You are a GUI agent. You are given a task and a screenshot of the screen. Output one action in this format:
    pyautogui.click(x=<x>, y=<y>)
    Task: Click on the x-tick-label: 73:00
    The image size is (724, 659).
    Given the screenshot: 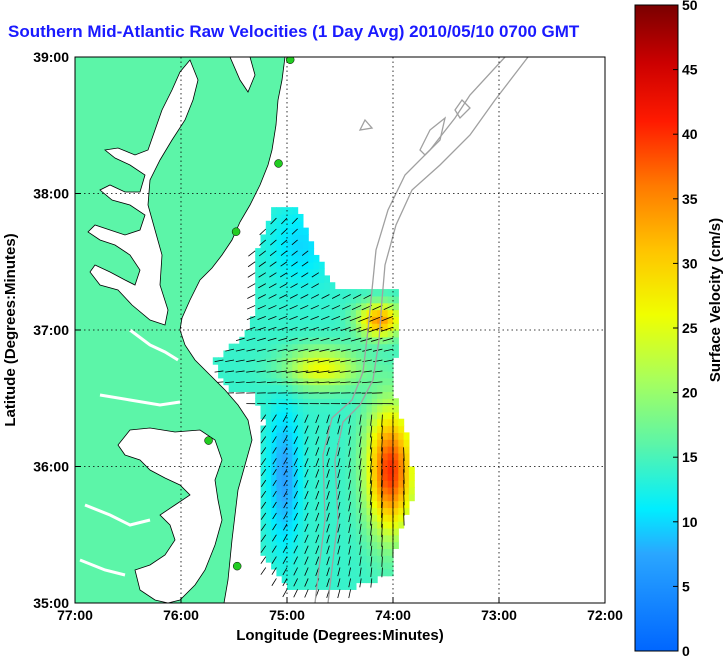 What is the action you would take?
    pyautogui.click(x=499, y=615)
    